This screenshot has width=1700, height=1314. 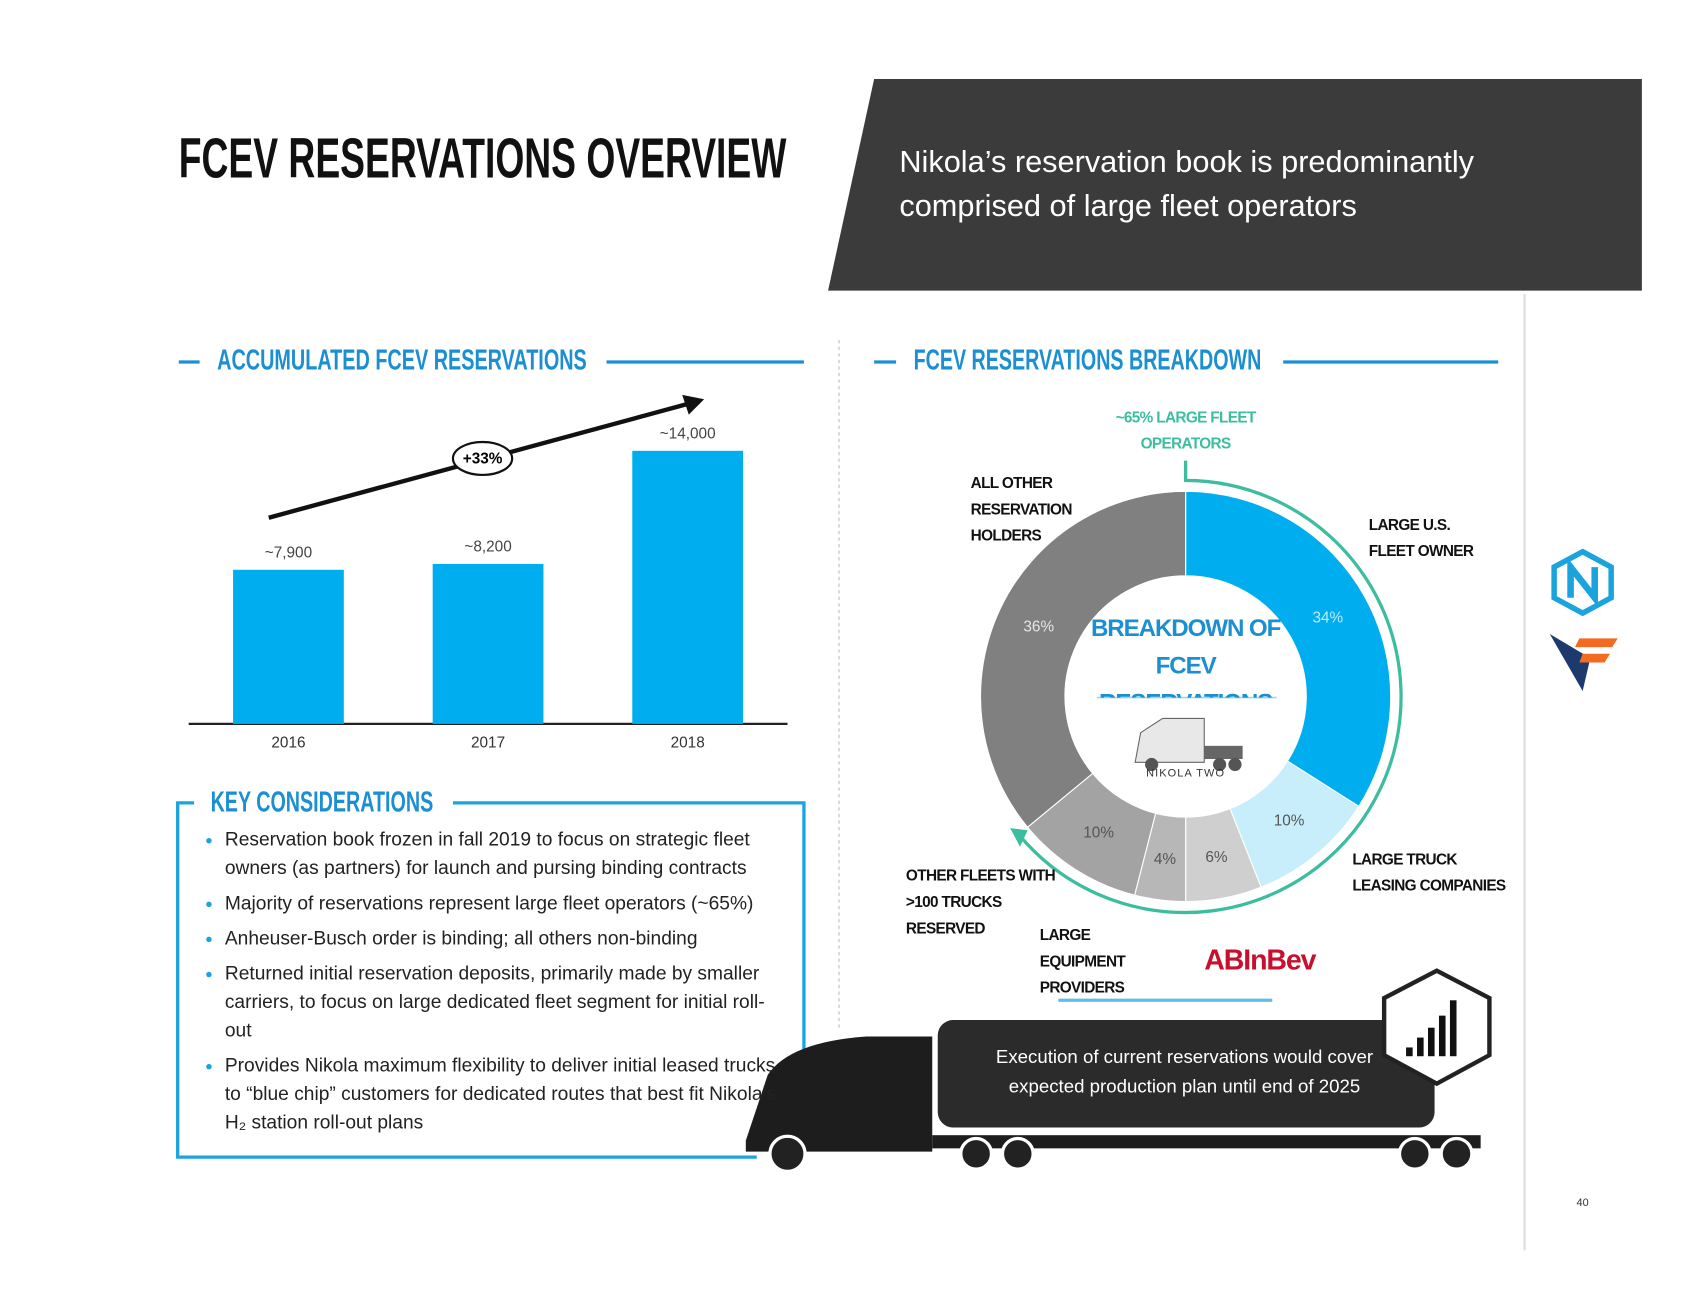 I want to click on center-label: BREAKDOWN OF FCEV RESERVATIONS, so click(x=1185, y=655).